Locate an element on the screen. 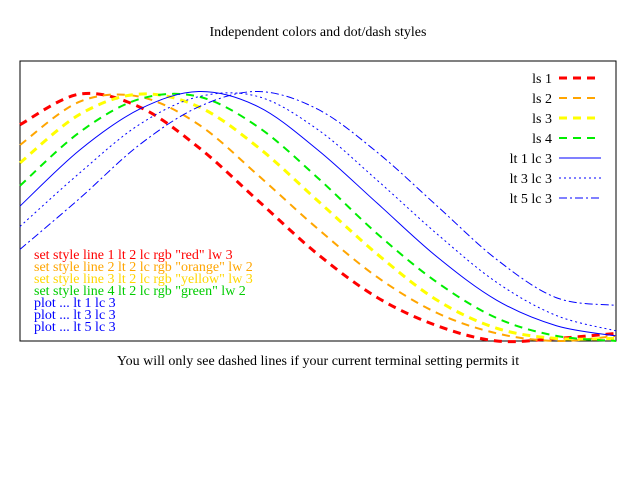  annotation-7: plot ... lt 5 lc 3 is located at coordinates (75, 327).